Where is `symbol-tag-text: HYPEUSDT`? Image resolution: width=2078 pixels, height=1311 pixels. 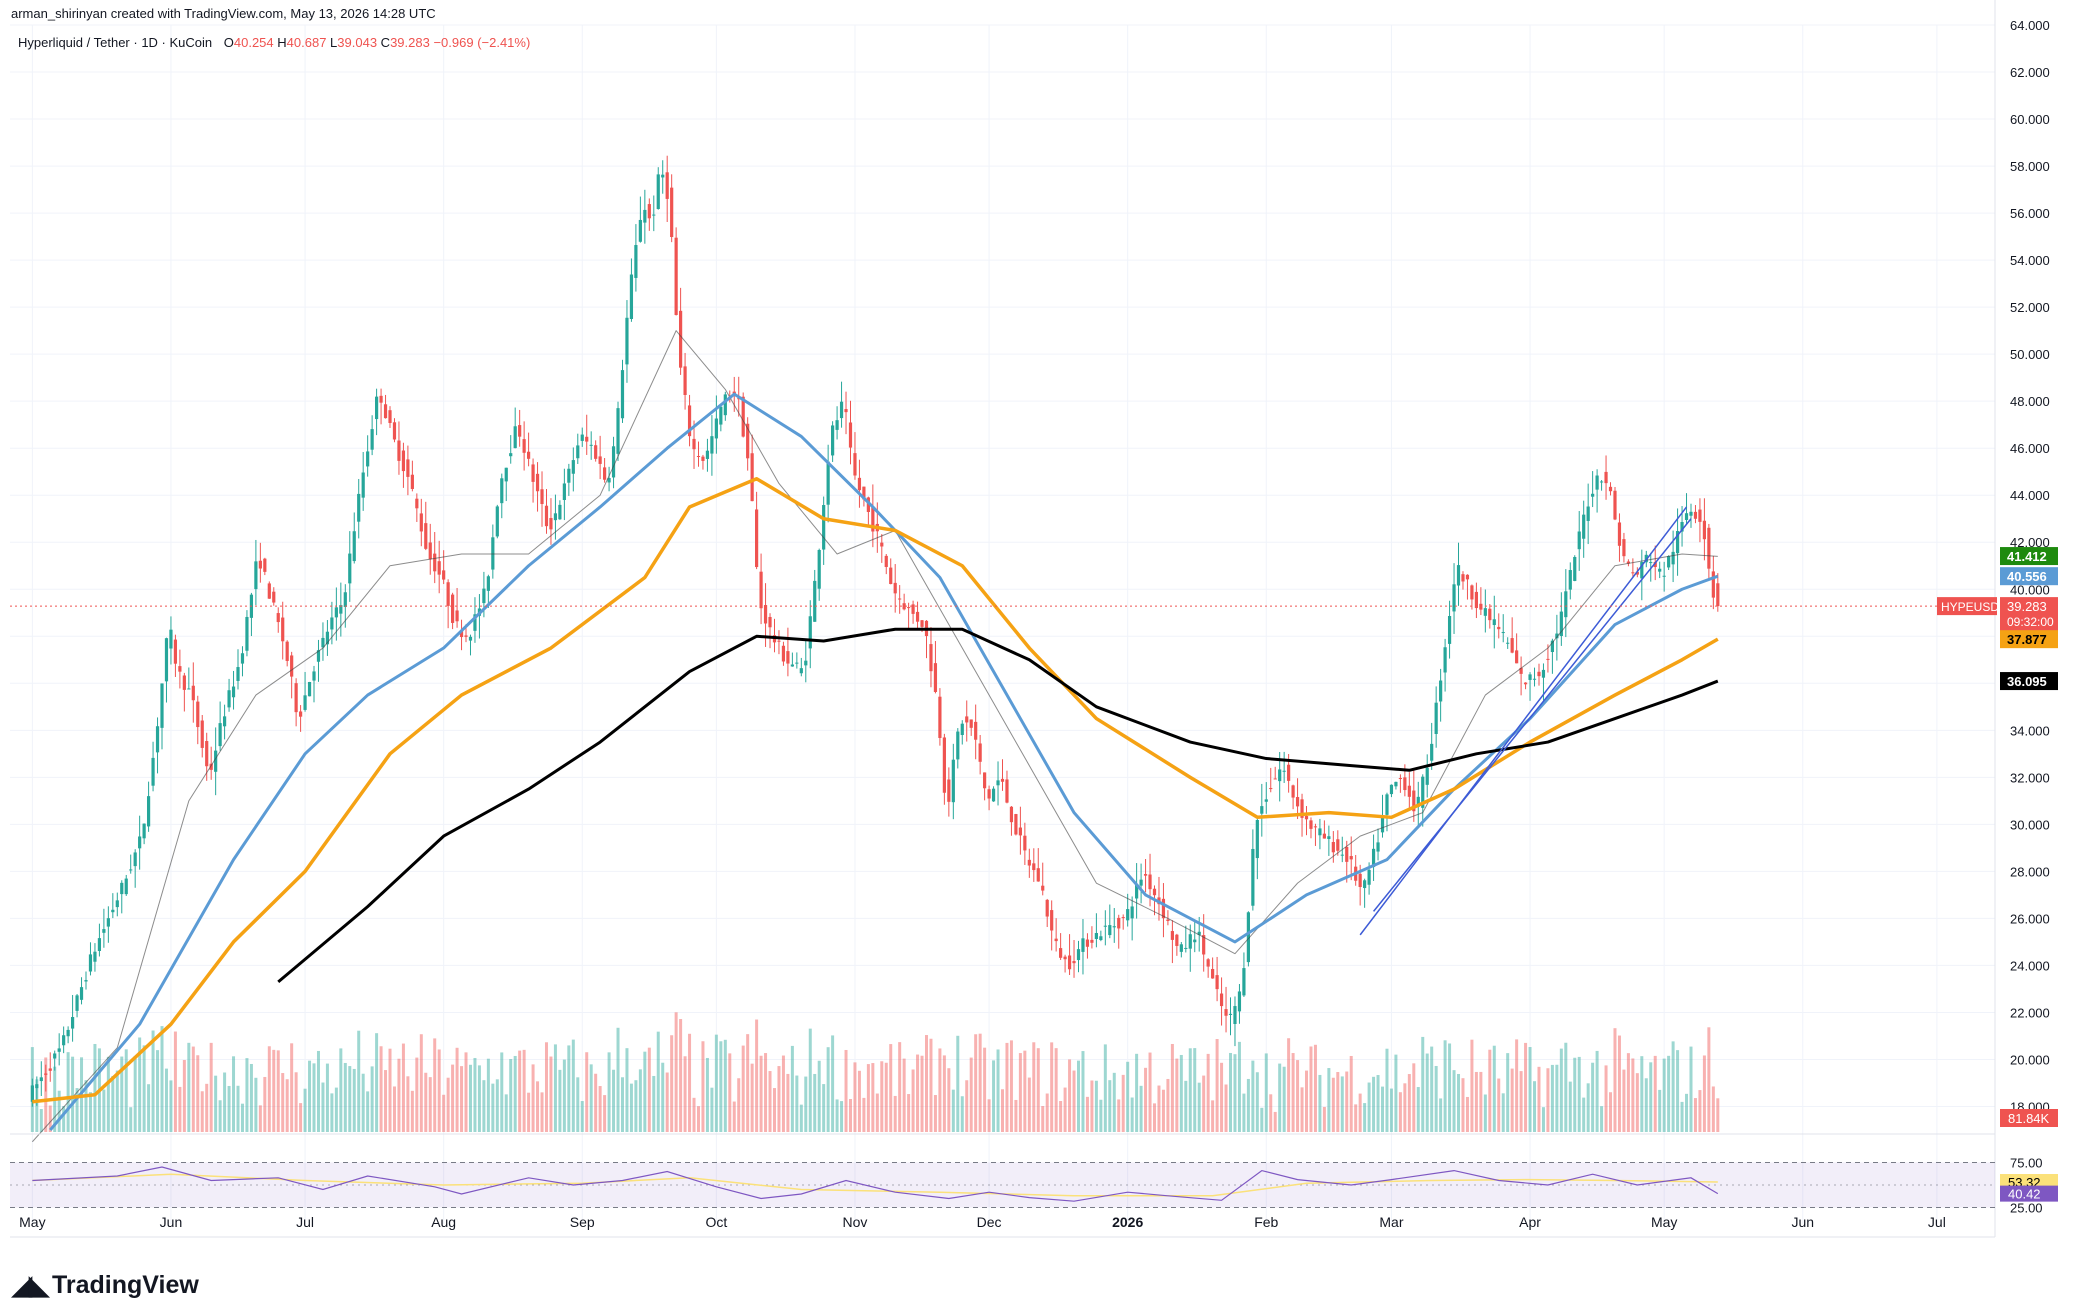
symbol-tag-text: HYPEUSDT is located at coordinates (1974, 607).